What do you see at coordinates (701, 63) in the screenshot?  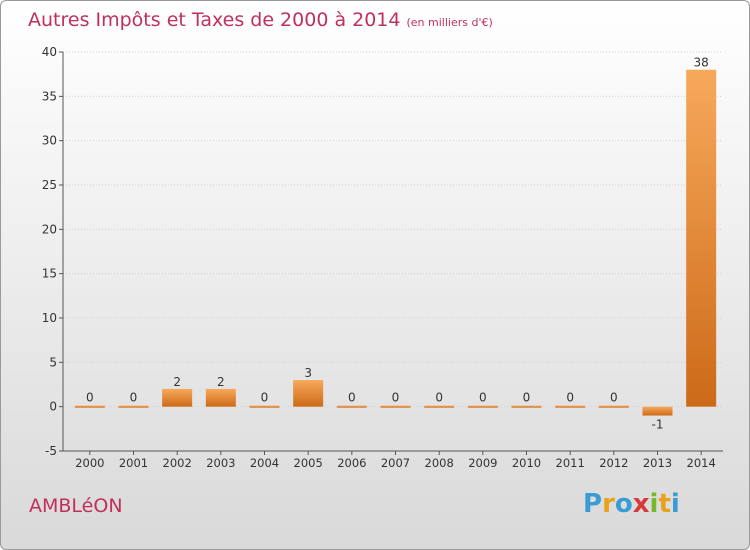 I see `data-label: 38` at bounding box center [701, 63].